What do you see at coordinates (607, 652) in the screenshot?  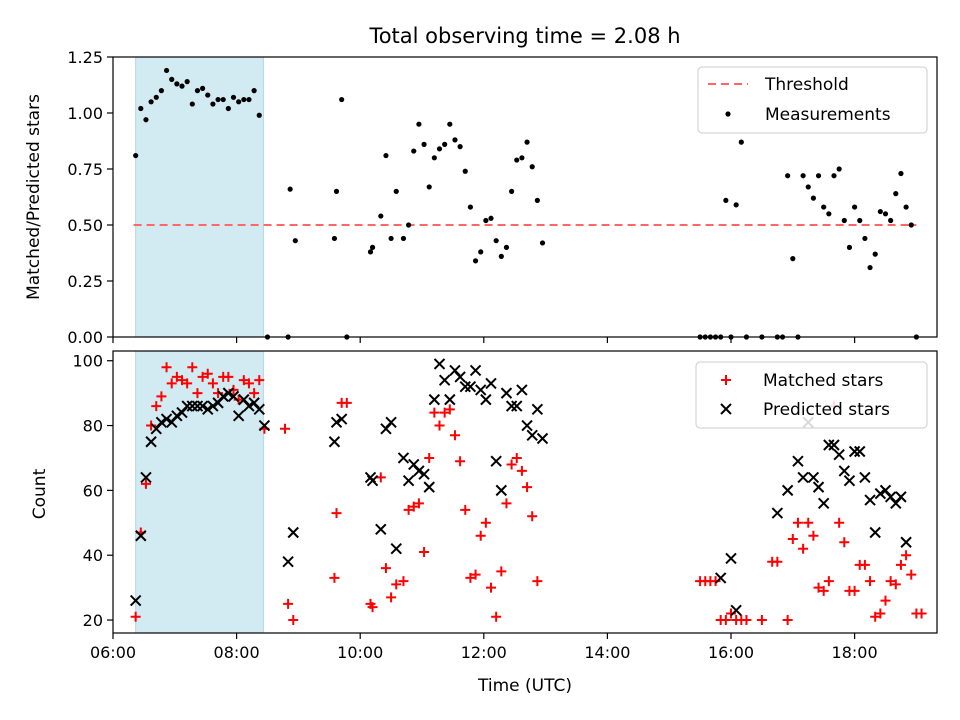 I see `x-tick-label: 14:00` at bounding box center [607, 652].